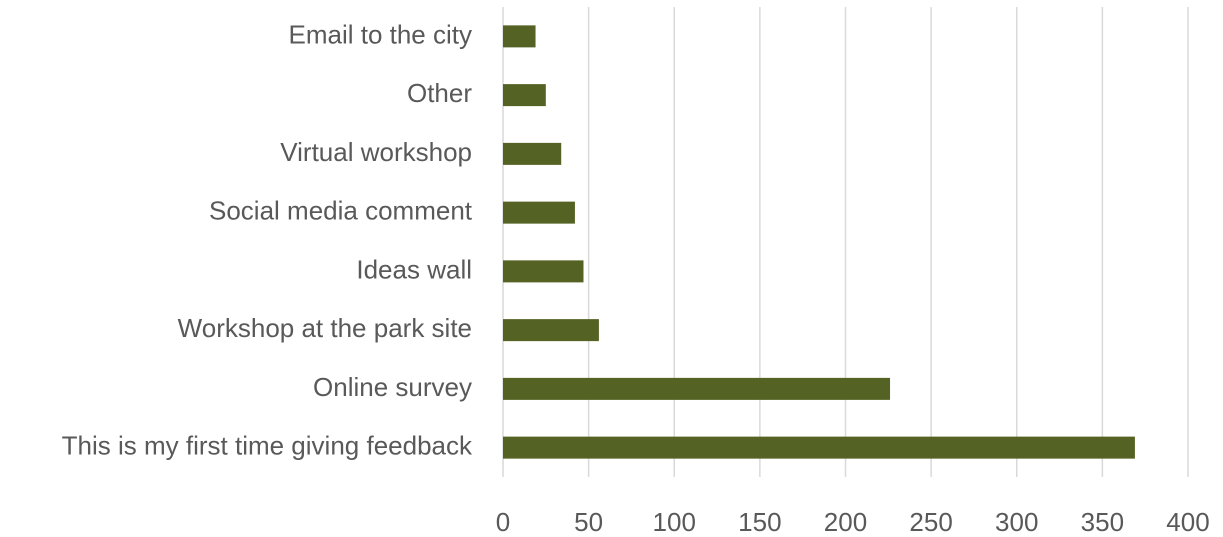 This screenshot has width=1223, height=537. I want to click on y-tick-label: Other, so click(439, 93).